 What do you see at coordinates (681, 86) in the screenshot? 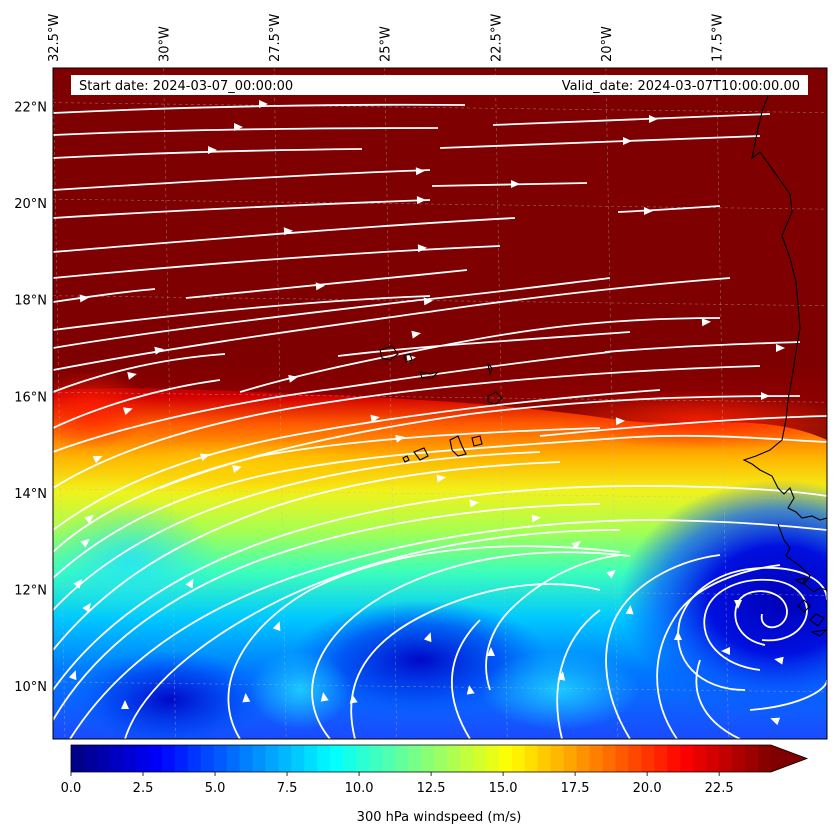
I see `valid-date-label: Valid_date: 2024-03-07T10:00:00.00` at bounding box center [681, 86].